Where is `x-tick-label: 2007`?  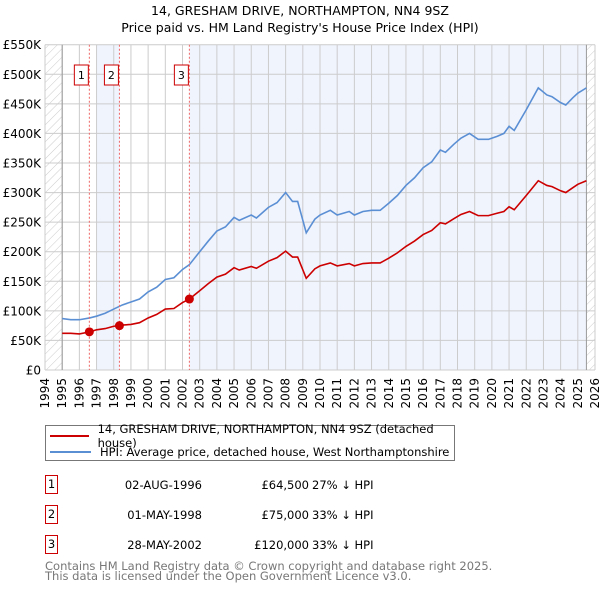
x-tick-label: 2007 is located at coordinates (268, 393).